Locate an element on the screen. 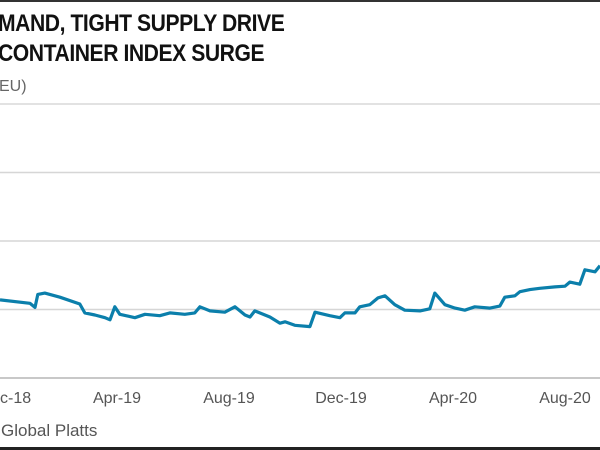 This screenshot has width=600, height=450. x-tick-label: Aug-19 is located at coordinates (229, 398).